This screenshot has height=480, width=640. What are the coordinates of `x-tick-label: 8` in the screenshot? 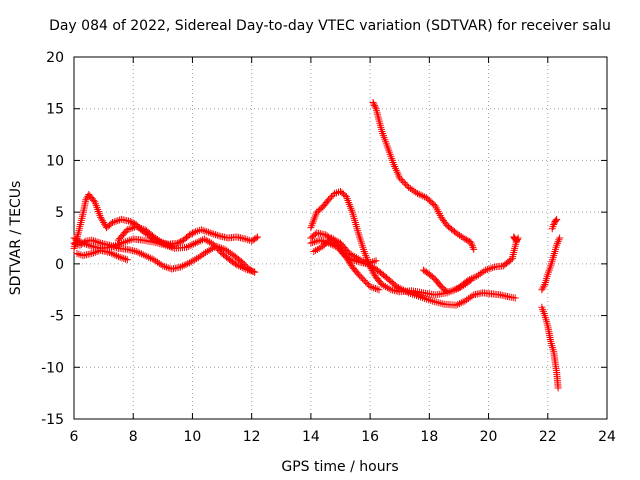 It's located at (133, 437).